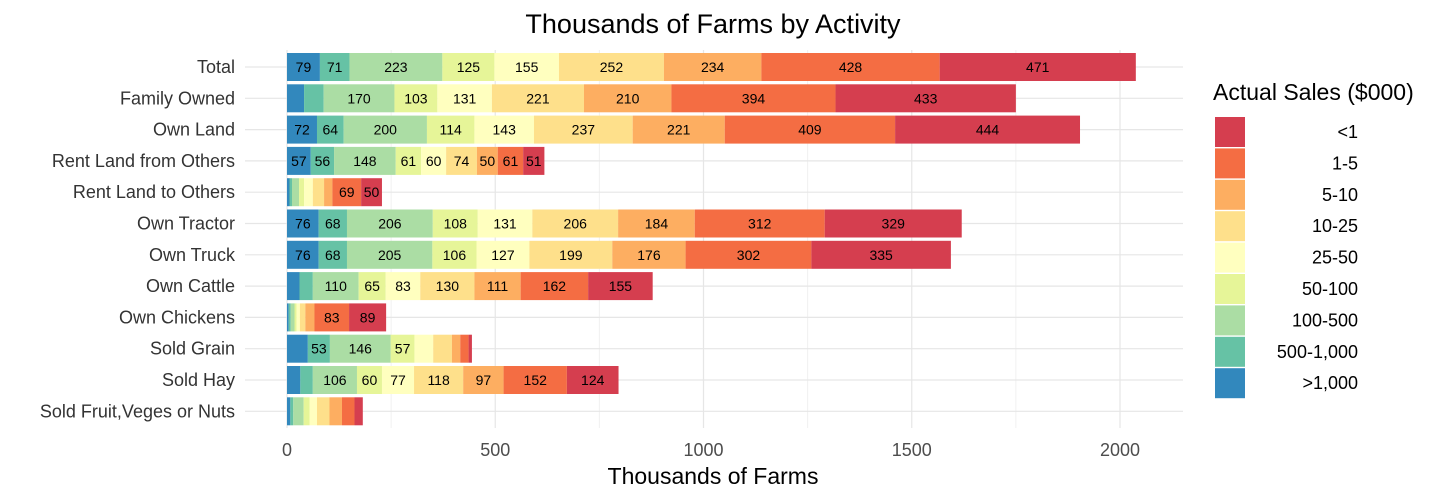 The width and height of the screenshot is (1456, 499). I want to click on bar-value-label: 79, so click(304, 67).